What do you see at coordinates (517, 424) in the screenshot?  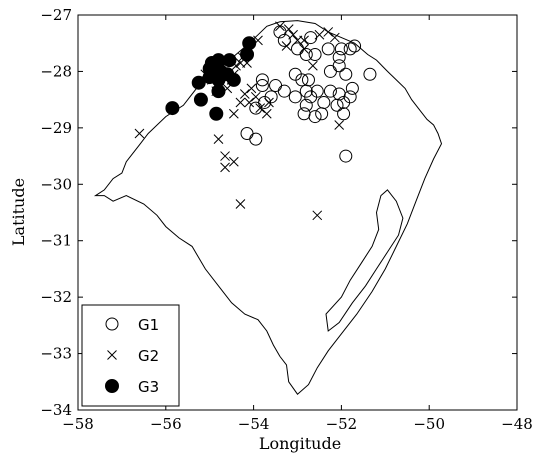 I see `x-tick-label: −48` at bounding box center [517, 424].